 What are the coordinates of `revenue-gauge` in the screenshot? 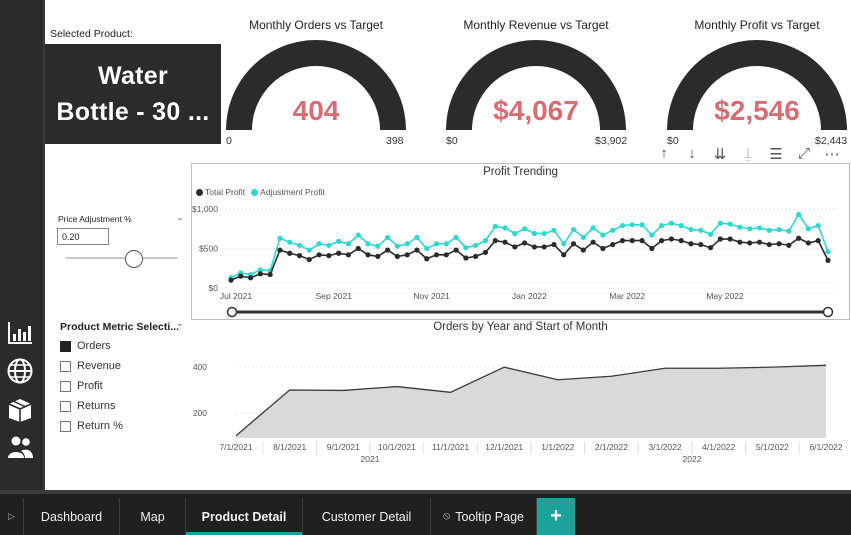 It's located at (536, 86).